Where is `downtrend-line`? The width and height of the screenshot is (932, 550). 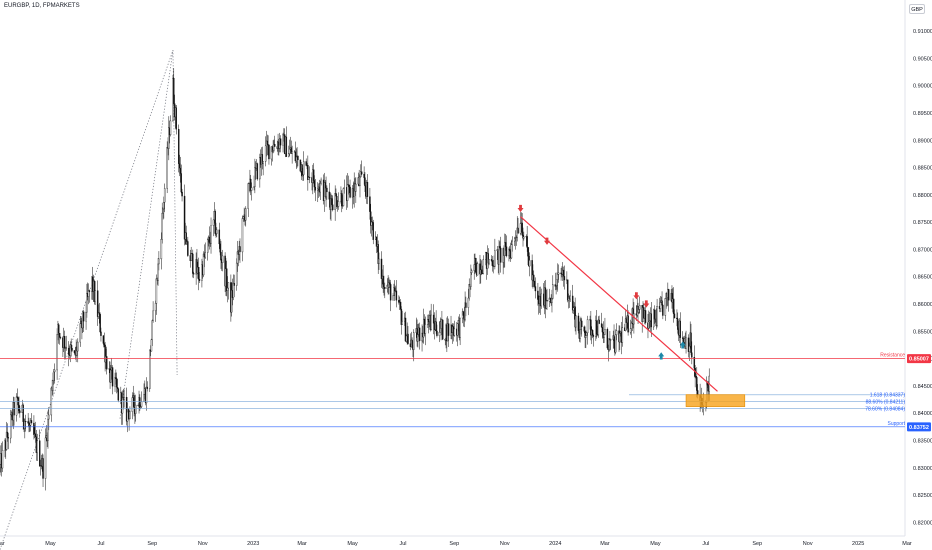 downtrend-line is located at coordinates (619, 304).